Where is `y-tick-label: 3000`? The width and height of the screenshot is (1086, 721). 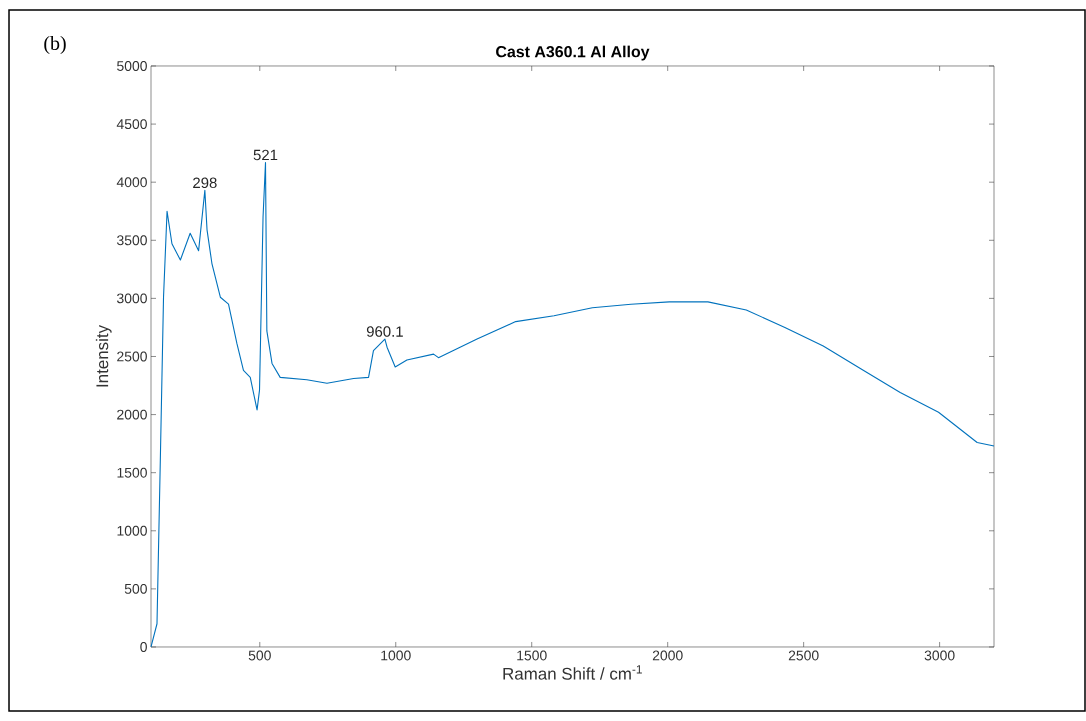
y-tick-label: 3000 is located at coordinates (131, 298).